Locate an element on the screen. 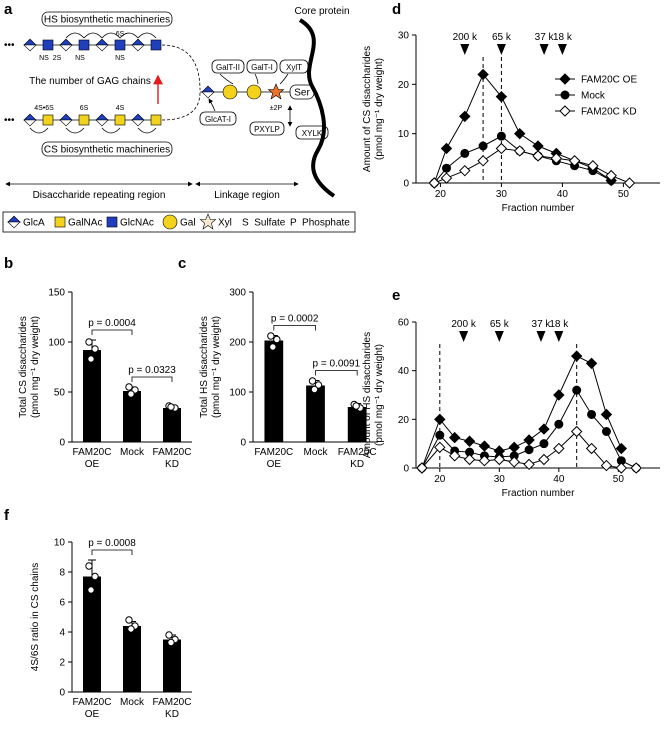  p-value: p = 0.0004 is located at coordinates (112, 323).